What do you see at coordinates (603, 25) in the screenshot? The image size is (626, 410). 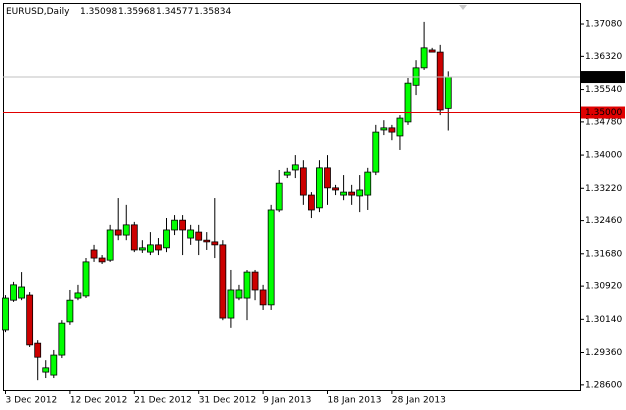 I see `y-tick-label: 1.37080` at bounding box center [603, 25].